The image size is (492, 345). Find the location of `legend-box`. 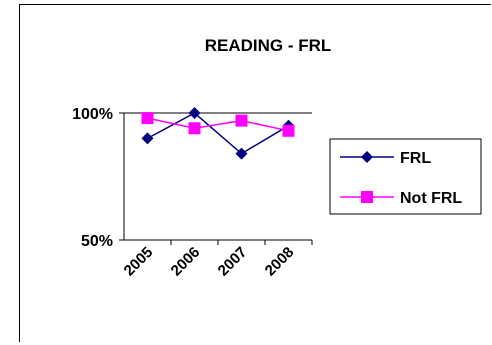

legend-box is located at coordinates (405, 176).